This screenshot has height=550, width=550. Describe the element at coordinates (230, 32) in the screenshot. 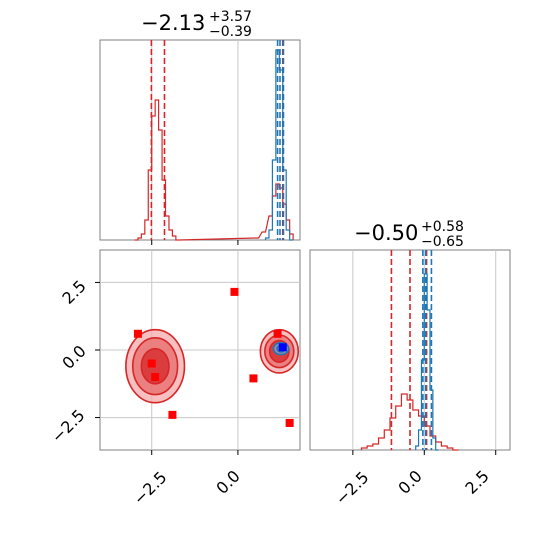

I see `title-x-lower: −0.39` at that location.